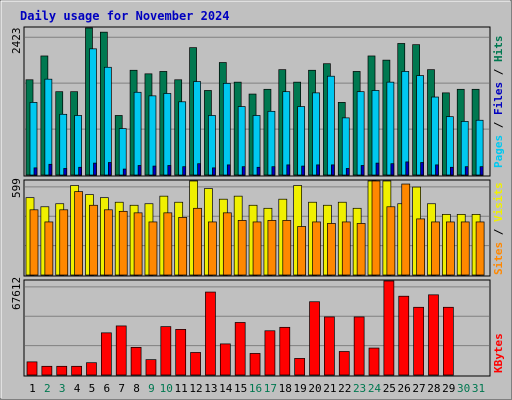 This screenshot has height=400, width=512. Describe the element at coordinates (47, 388) in the screenshot. I see `x-tick-label: 2` at that location.